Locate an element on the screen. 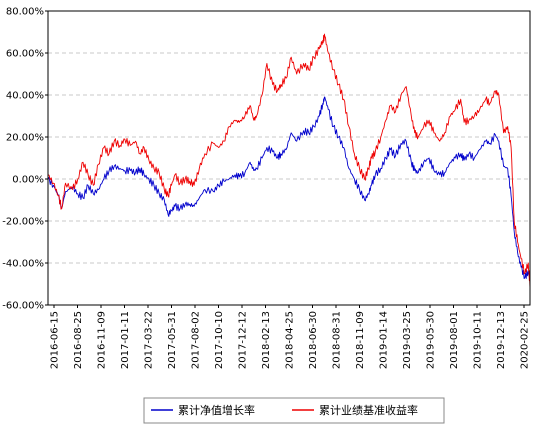 The height and width of the screenshot is (439, 542). x-tick-label: 2017-10-10 is located at coordinates (219, 340).